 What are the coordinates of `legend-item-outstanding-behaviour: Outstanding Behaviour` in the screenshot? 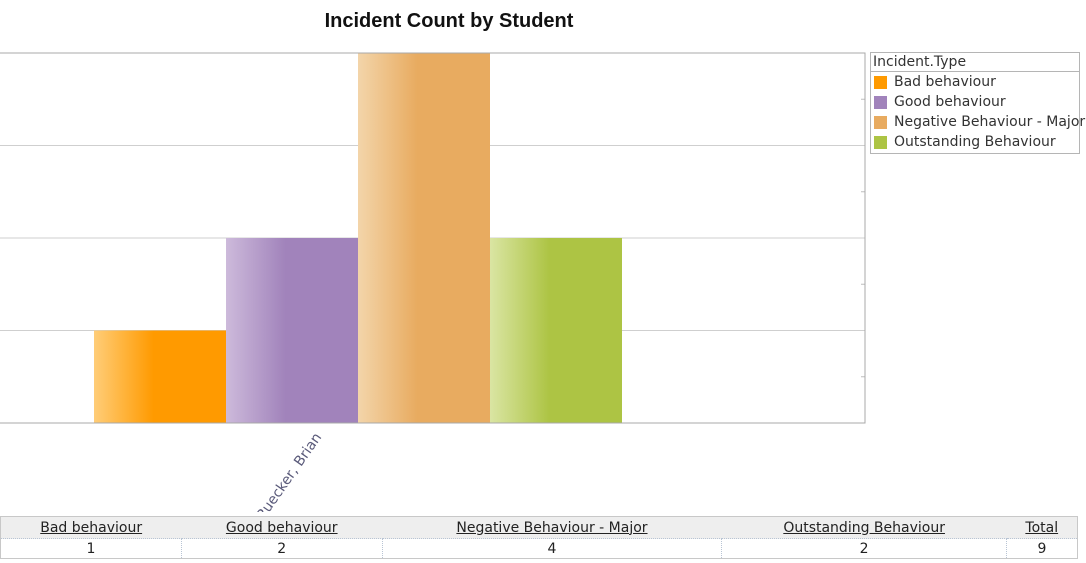 It's located at (975, 142).